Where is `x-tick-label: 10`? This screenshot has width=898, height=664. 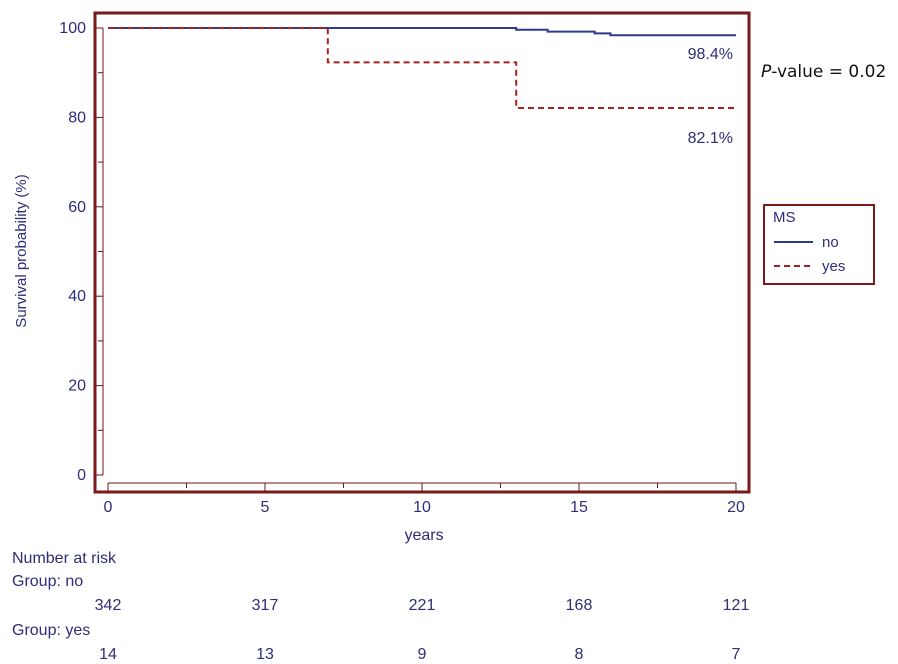 x-tick-label: 10 is located at coordinates (422, 507).